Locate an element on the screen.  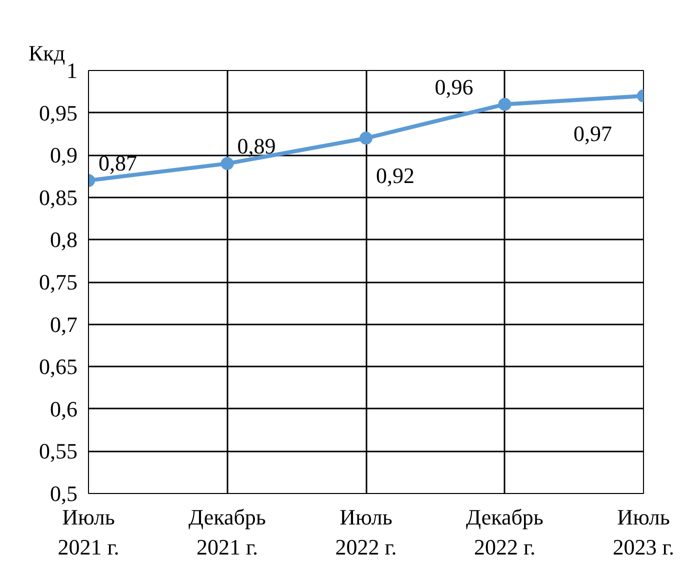
x-tick-label: Июль 2022 г. is located at coordinates (366, 532).